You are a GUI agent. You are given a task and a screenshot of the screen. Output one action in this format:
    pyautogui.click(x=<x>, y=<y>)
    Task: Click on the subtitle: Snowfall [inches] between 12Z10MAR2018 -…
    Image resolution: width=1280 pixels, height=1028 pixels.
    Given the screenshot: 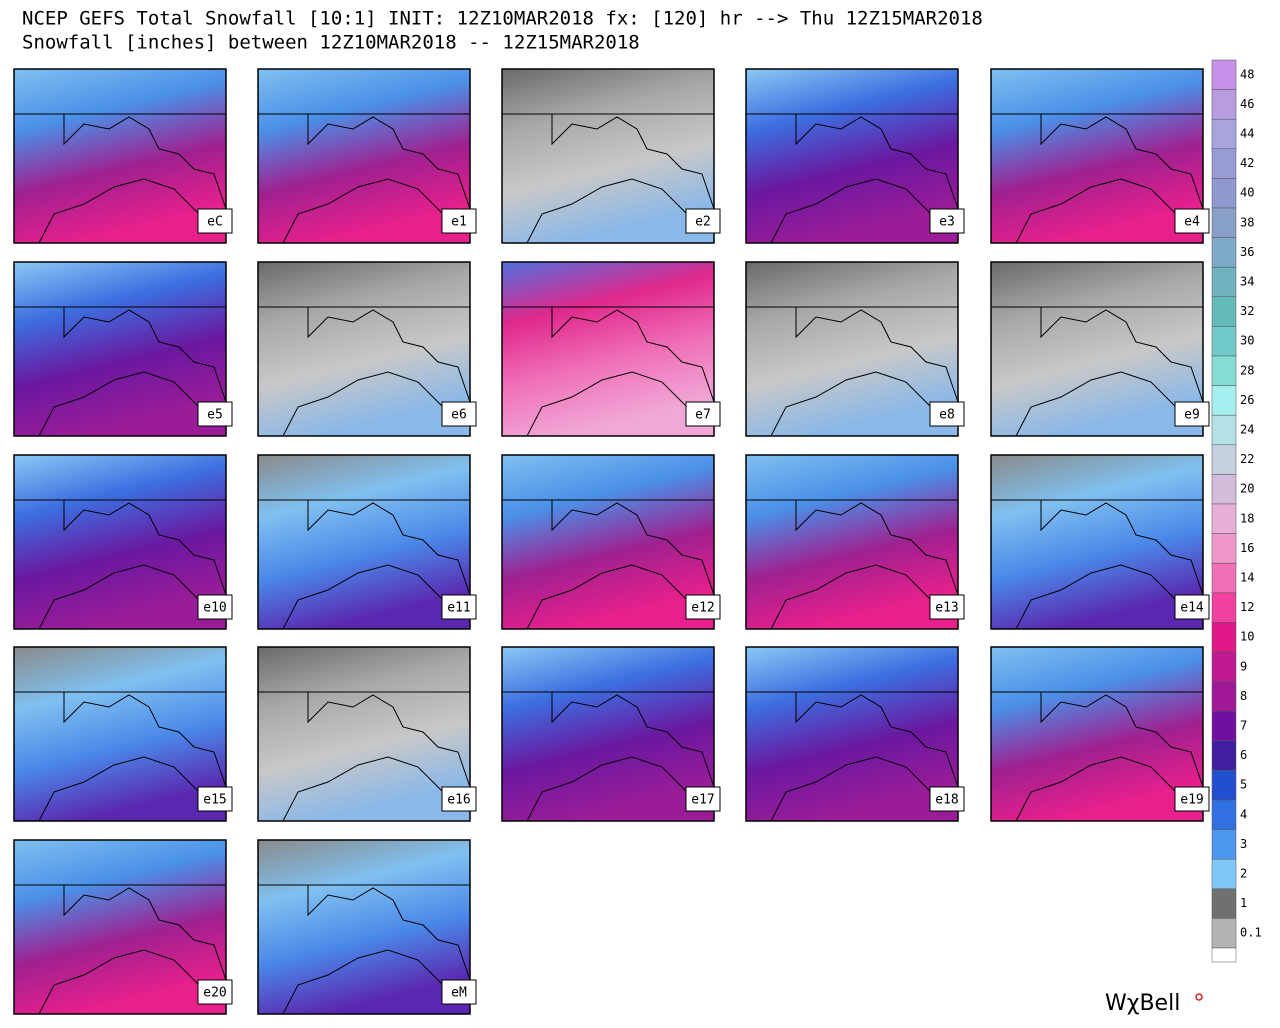 What is the action you would take?
    pyautogui.click(x=331, y=43)
    